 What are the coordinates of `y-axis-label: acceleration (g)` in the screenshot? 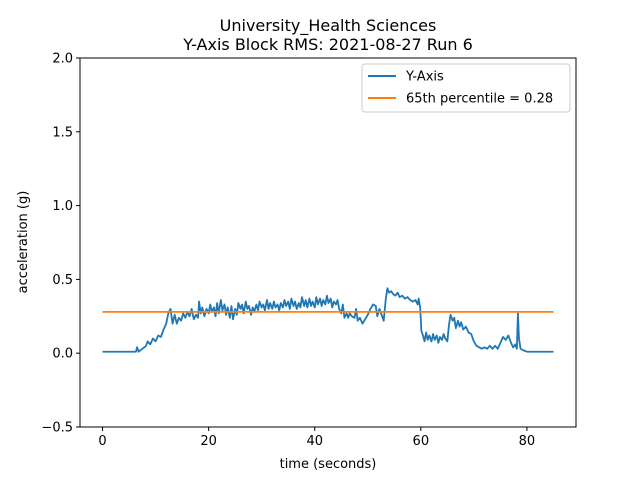 It's located at (23, 242).